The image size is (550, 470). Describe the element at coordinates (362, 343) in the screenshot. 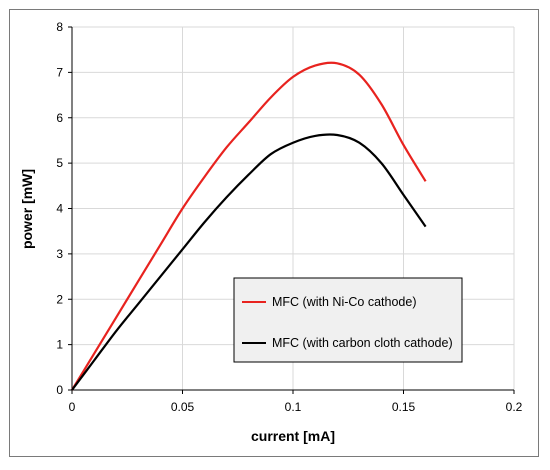

I see `legend-label-carbon-cloth: MFC (with carbon cloth cathode)` at that location.